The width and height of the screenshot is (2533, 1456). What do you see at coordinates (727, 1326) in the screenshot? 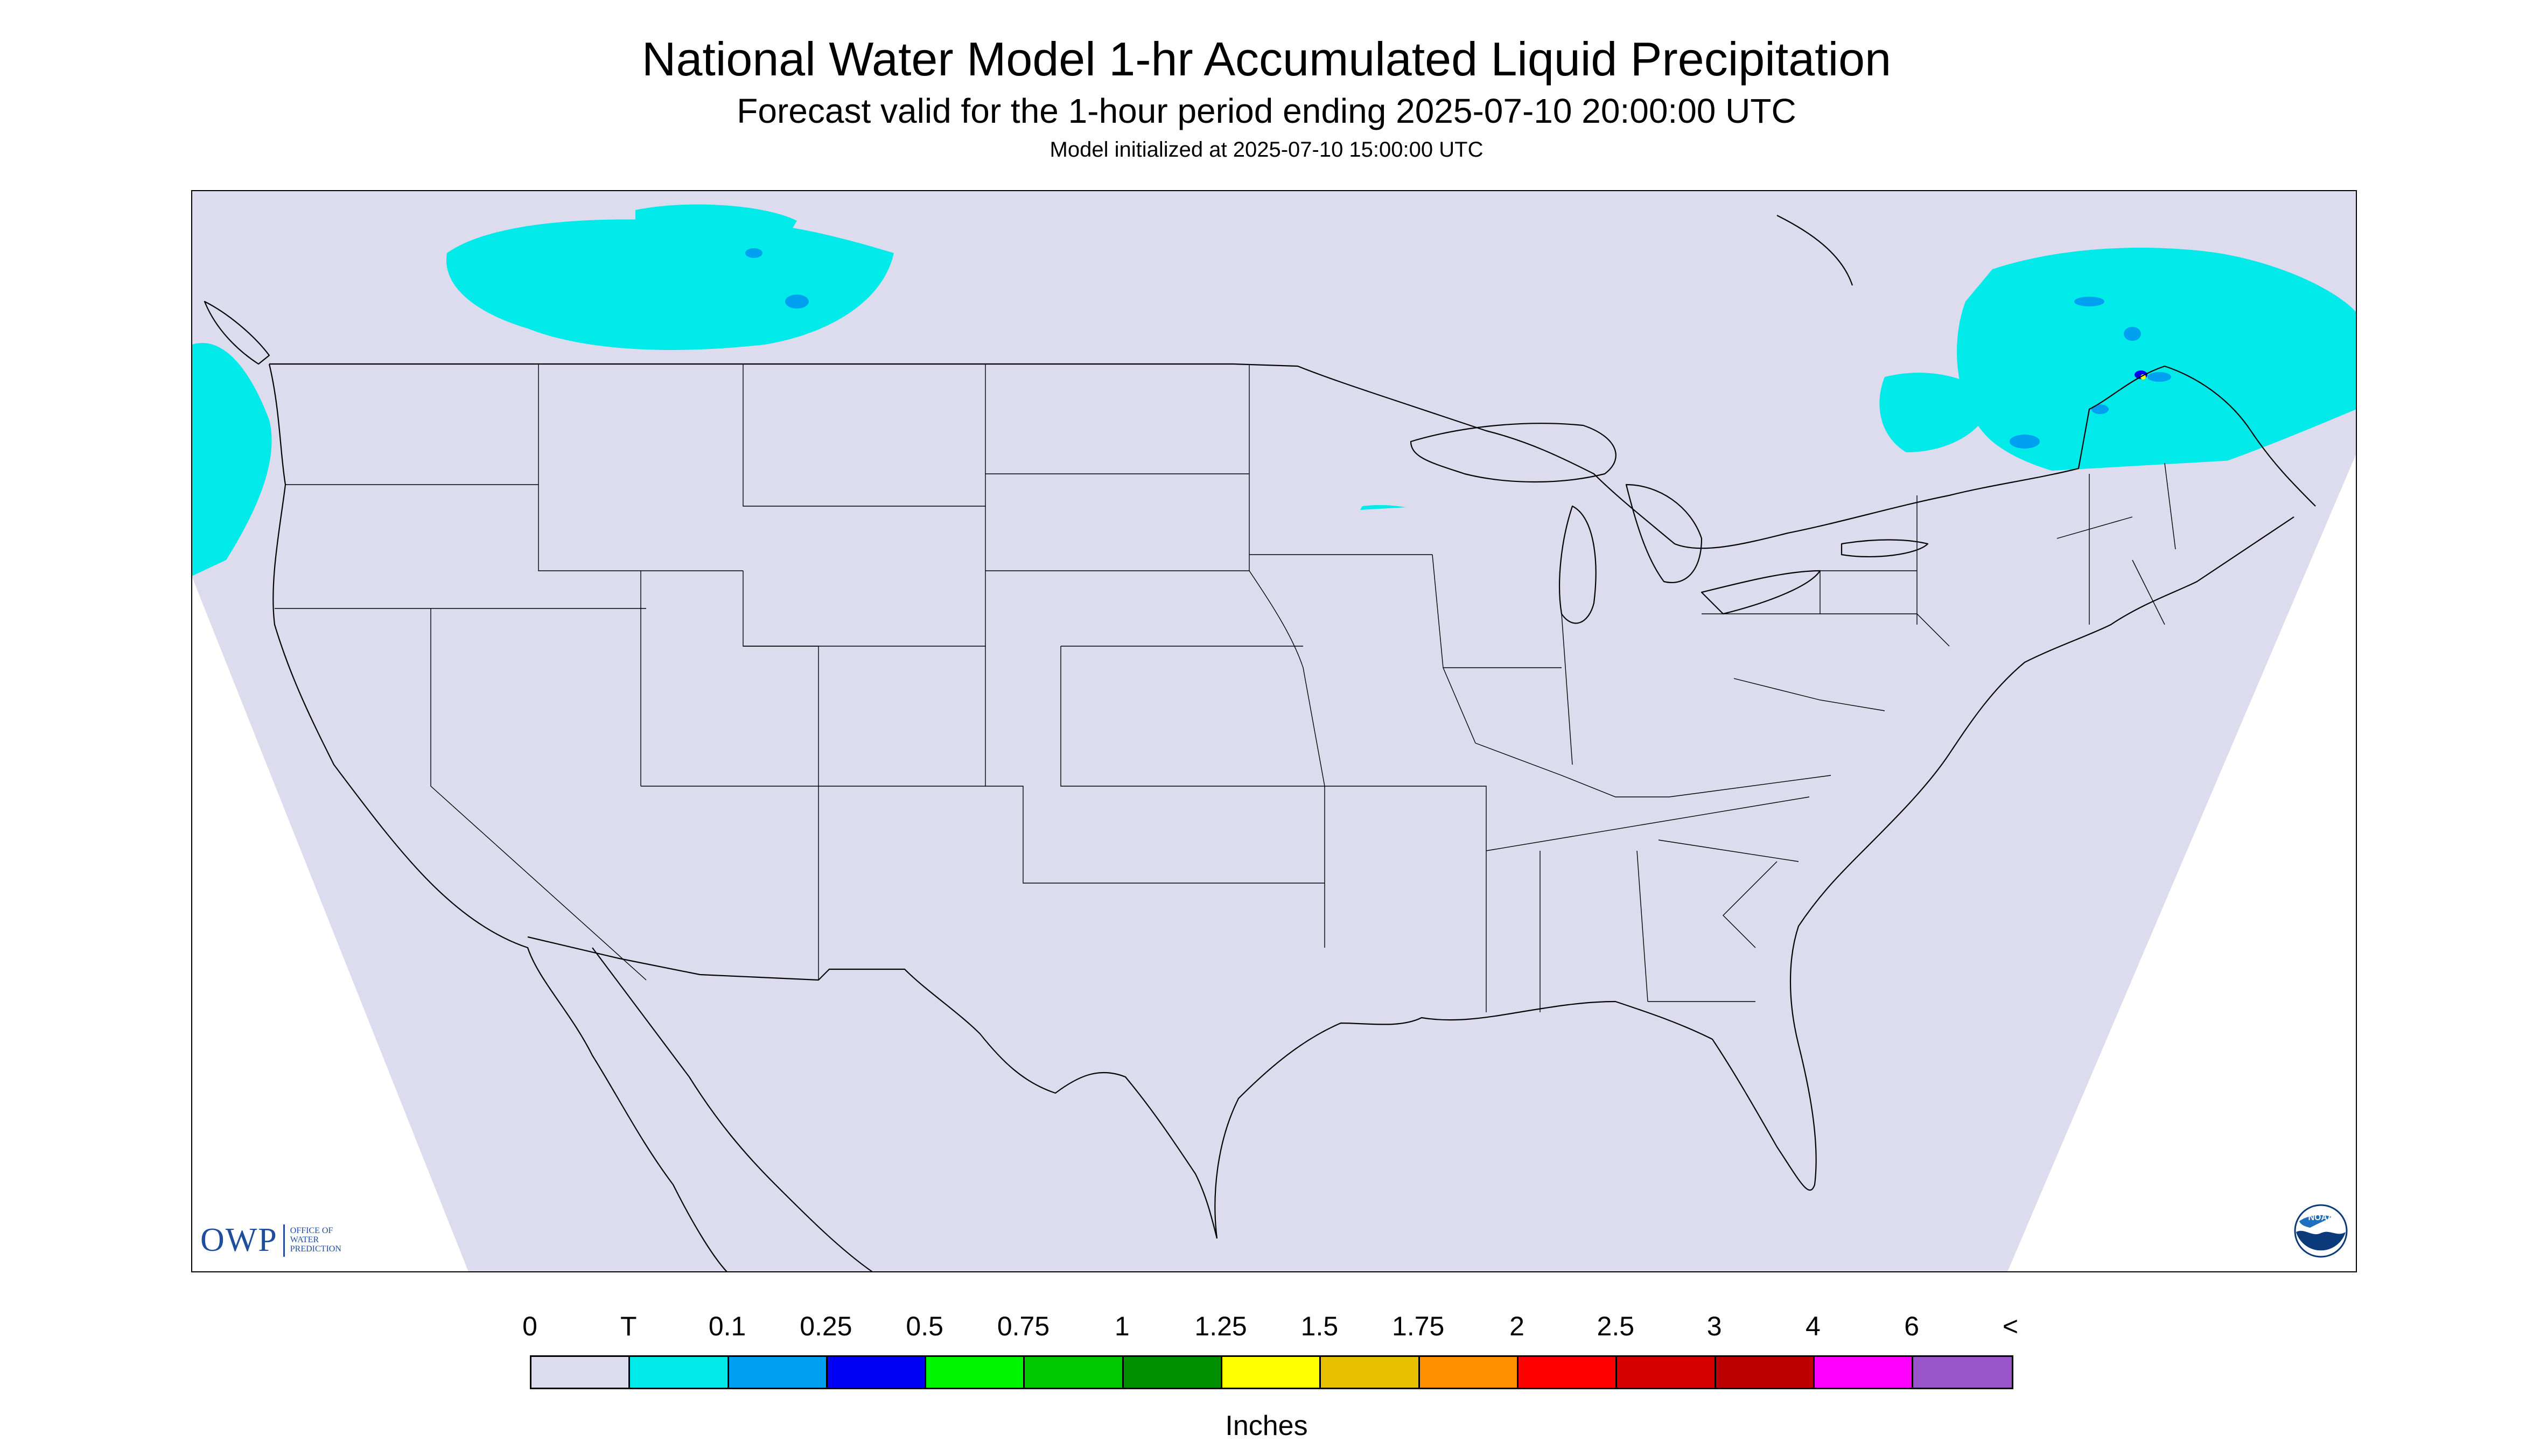
I see `colorbar-tick-label: 0.1` at bounding box center [727, 1326].